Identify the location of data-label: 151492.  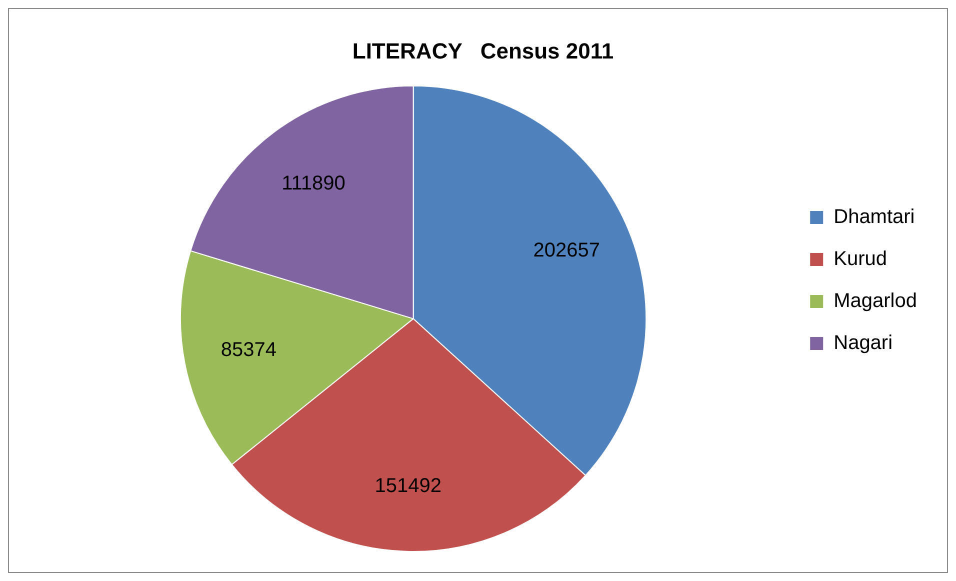
(408, 485).